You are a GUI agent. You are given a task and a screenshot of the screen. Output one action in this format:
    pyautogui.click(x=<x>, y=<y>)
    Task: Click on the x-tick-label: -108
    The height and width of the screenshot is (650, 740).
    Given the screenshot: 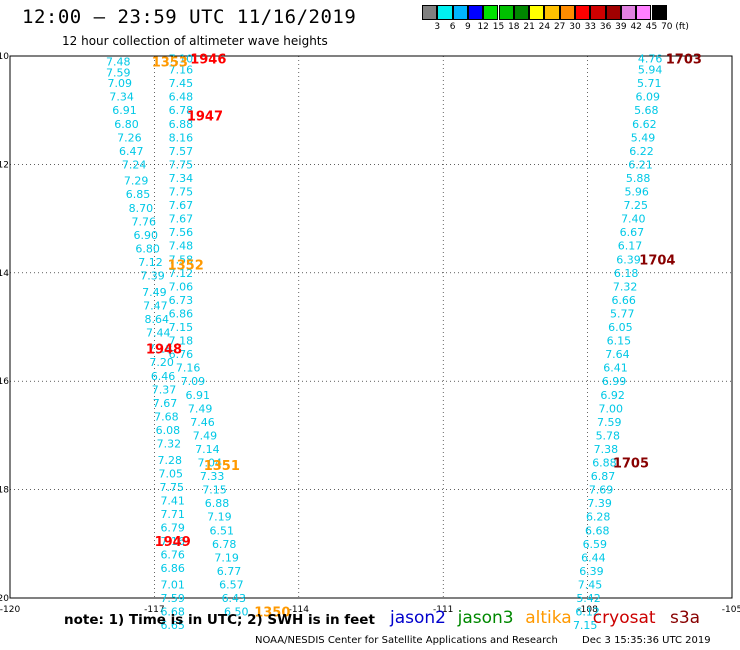 What is the action you would take?
    pyautogui.click(x=587, y=610)
    